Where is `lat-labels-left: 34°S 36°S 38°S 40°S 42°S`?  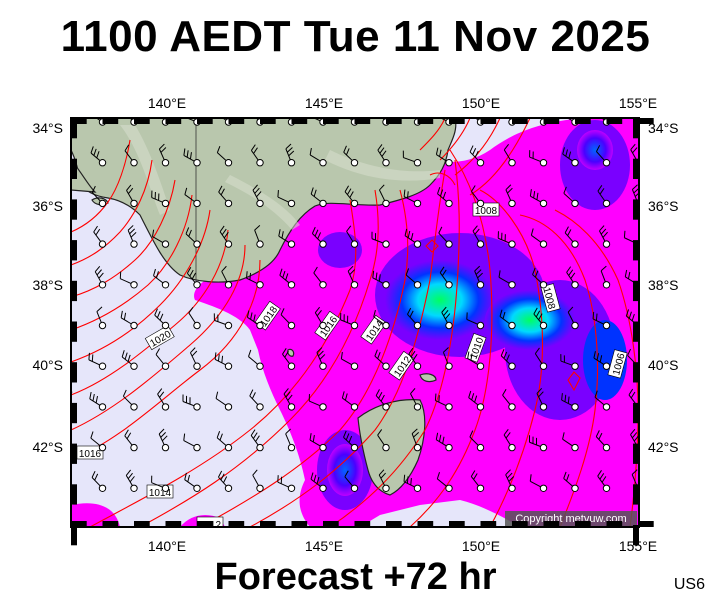
lat-labels-left: 34°S 36°S 38°S 40°S 42°S is located at coordinates (47, 287).